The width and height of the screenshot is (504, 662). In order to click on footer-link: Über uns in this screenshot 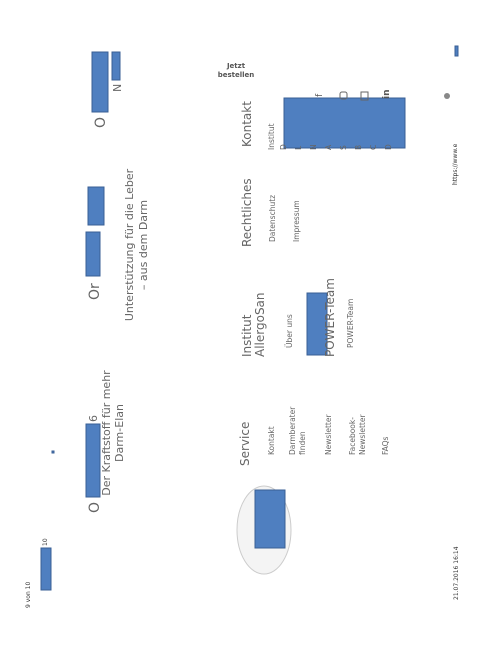, I will do `click(289, 331)`.